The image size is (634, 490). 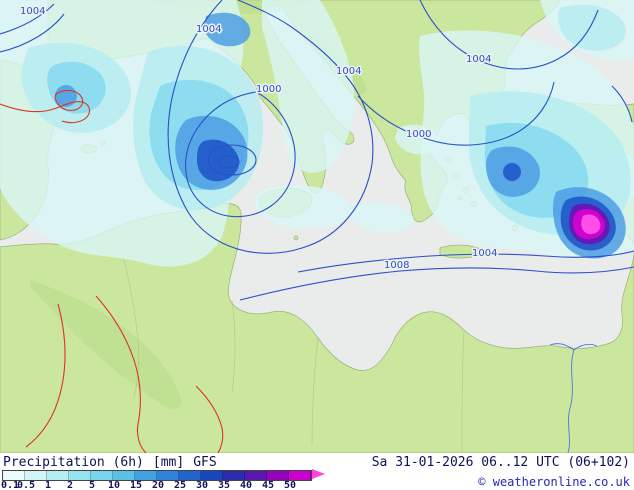 I want to click on legend-tick: 0.5, so click(x=26, y=485).